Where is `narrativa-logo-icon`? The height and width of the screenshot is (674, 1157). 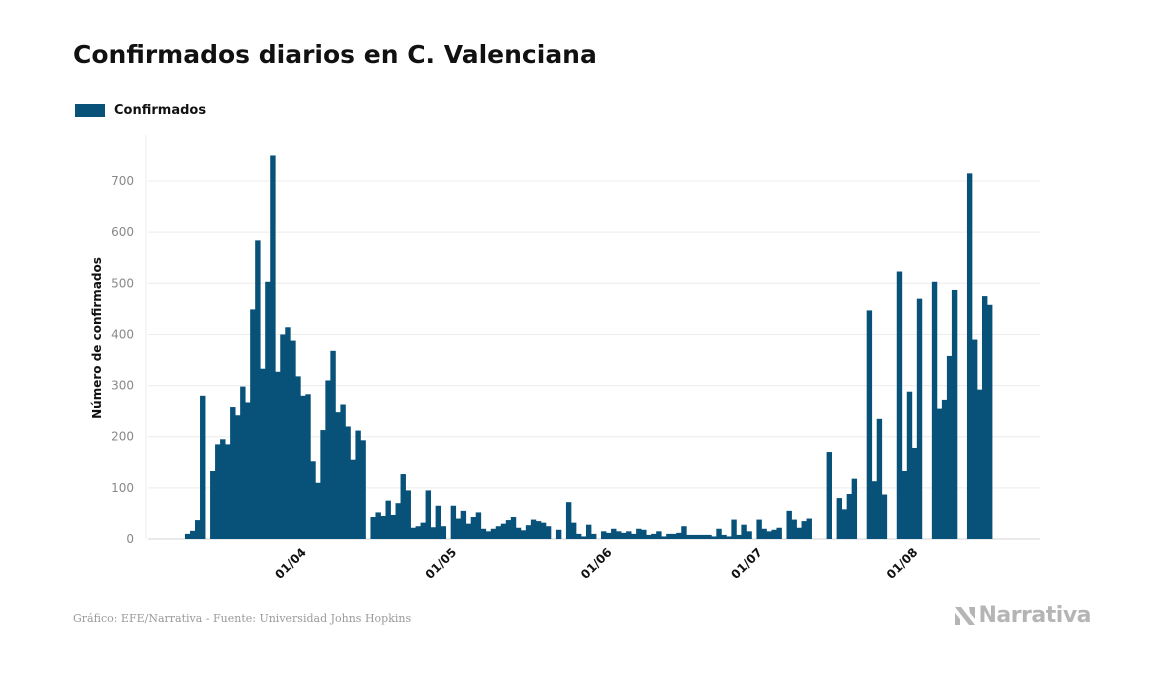
narrativa-logo-icon is located at coordinates (965, 615).